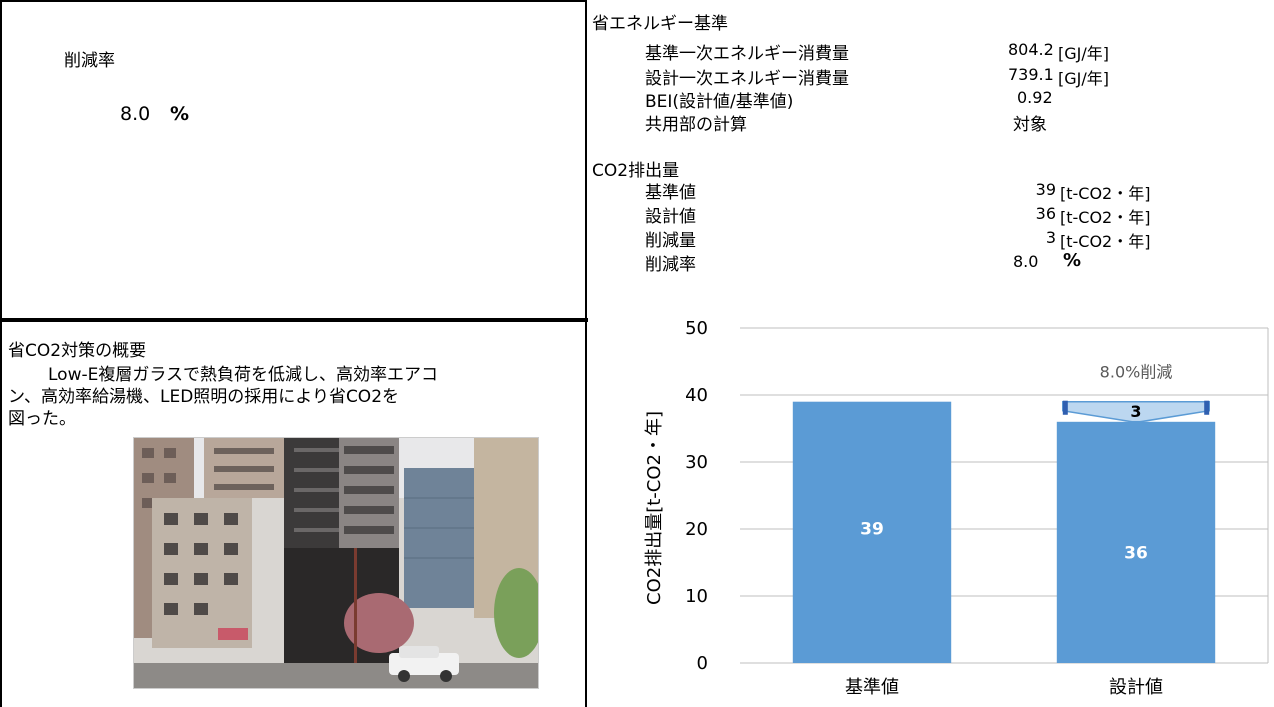  What do you see at coordinates (670, 241) in the screenshot?
I see `co2-row-label: 削減量` at bounding box center [670, 241].